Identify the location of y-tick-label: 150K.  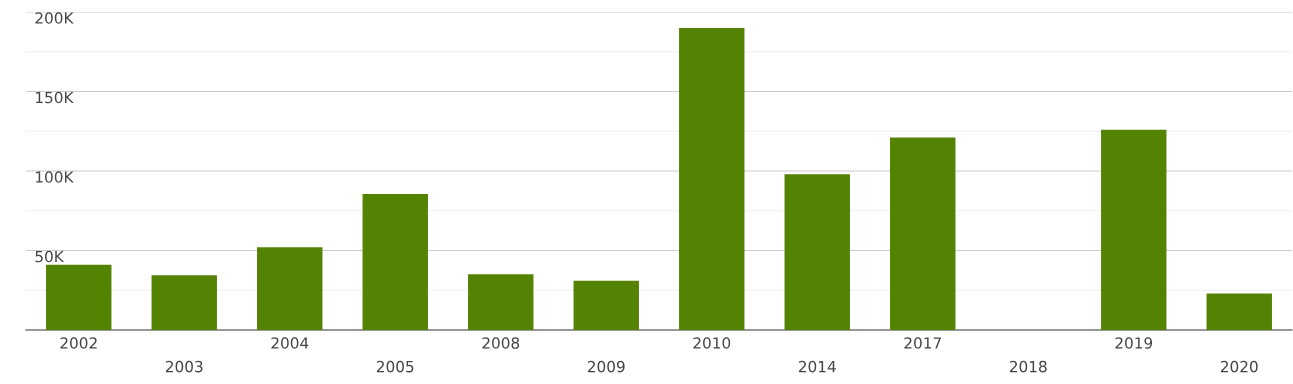
(55, 97).